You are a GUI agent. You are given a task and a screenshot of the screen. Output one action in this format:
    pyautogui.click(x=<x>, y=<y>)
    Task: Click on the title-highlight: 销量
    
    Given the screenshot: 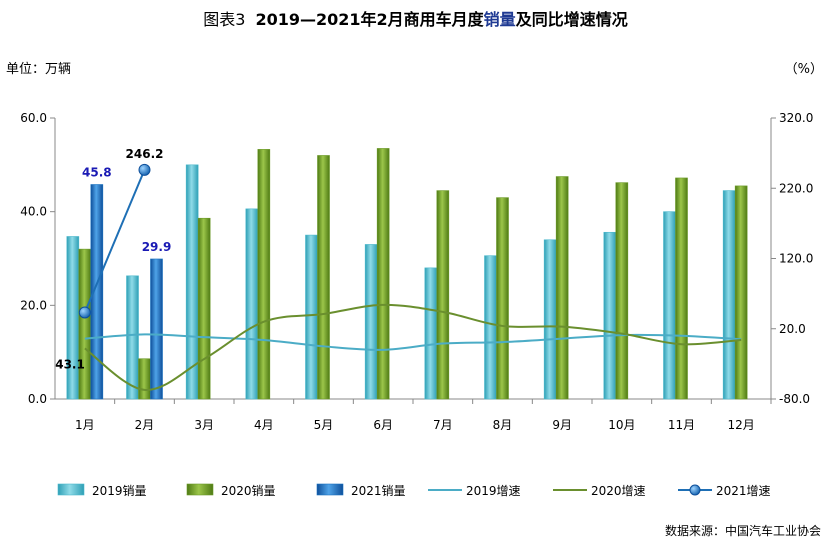 What is the action you would take?
    pyautogui.click(x=499, y=19)
    